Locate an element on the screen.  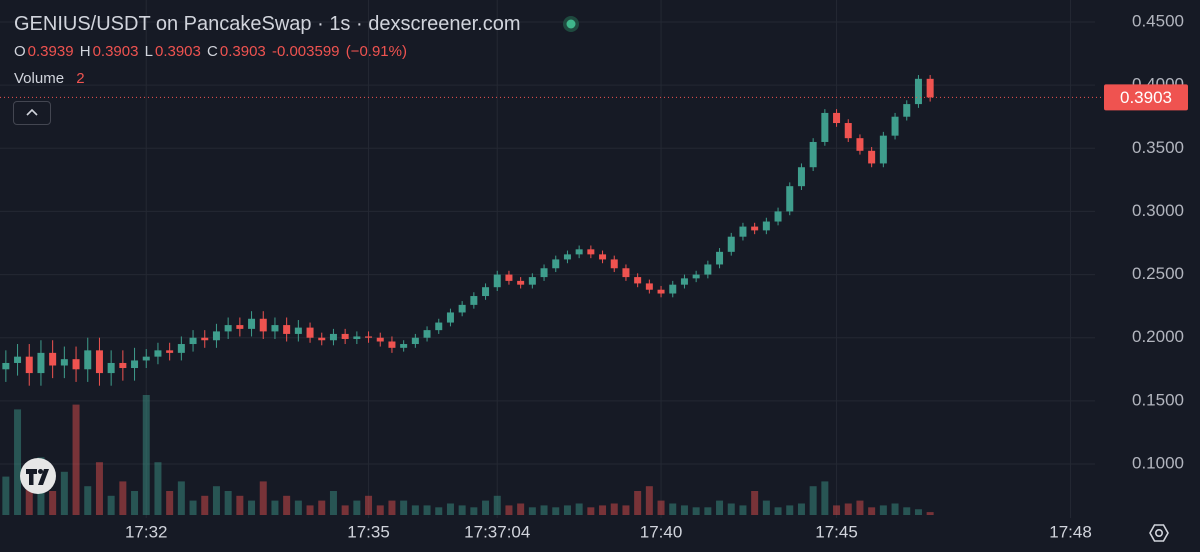
legend-value: 2 is located at coordinates (80, 78).